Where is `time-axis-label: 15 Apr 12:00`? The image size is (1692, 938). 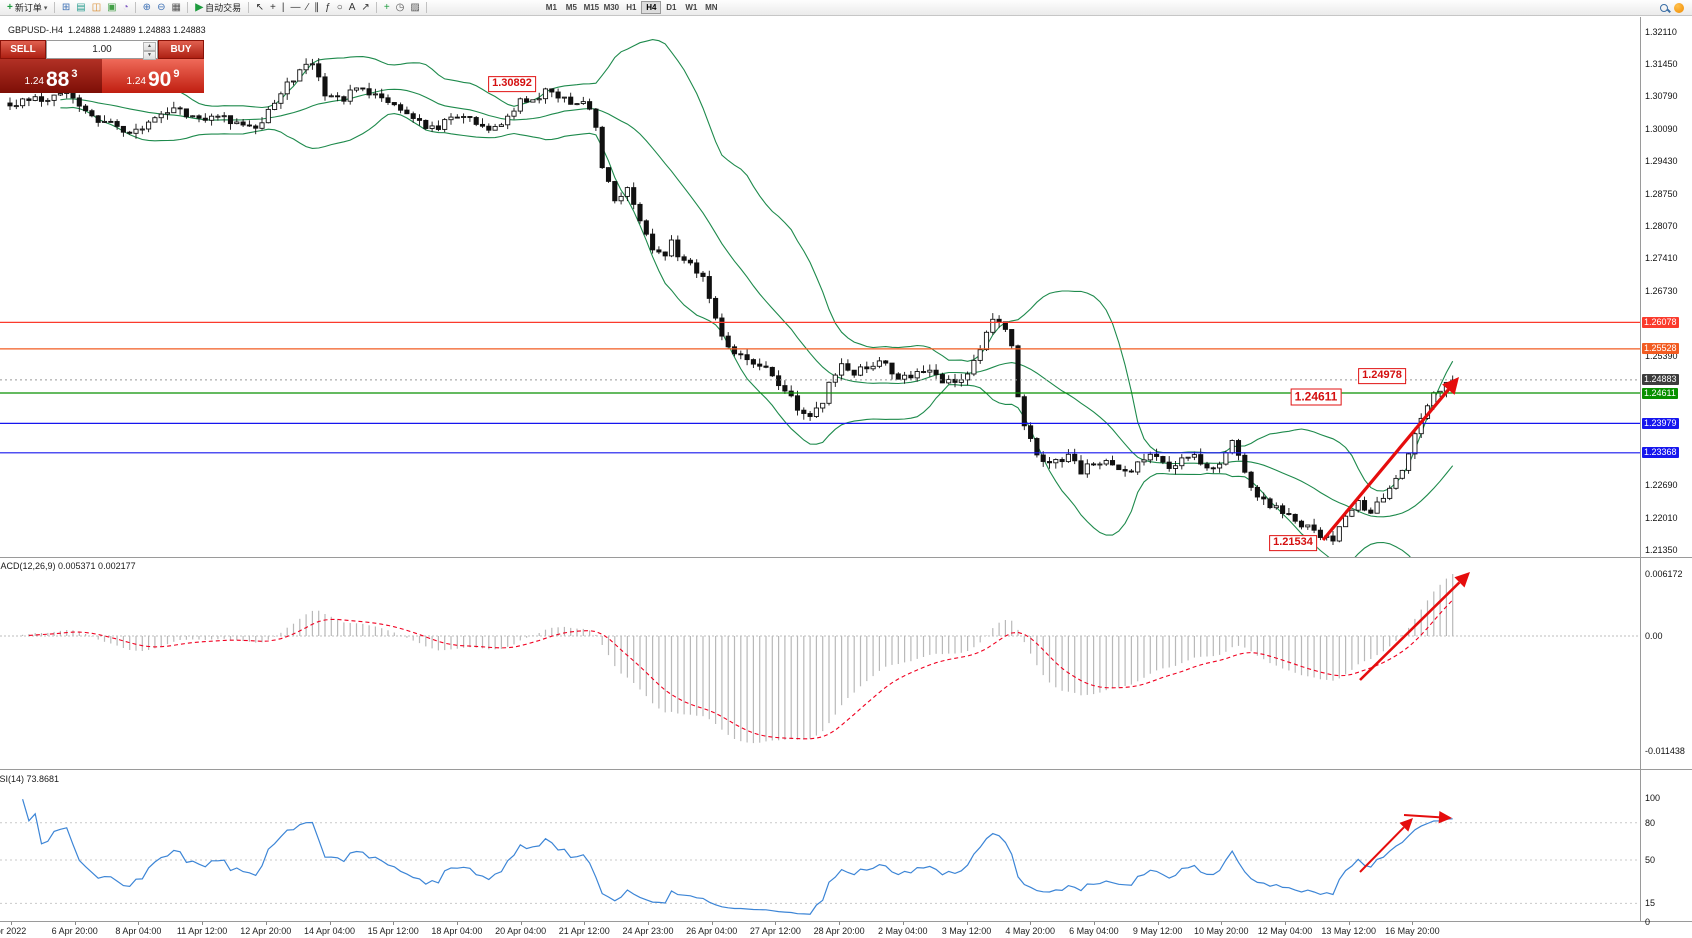
time-axis-label: 15 Apr 12:00 is located at coordinates (393, 931).